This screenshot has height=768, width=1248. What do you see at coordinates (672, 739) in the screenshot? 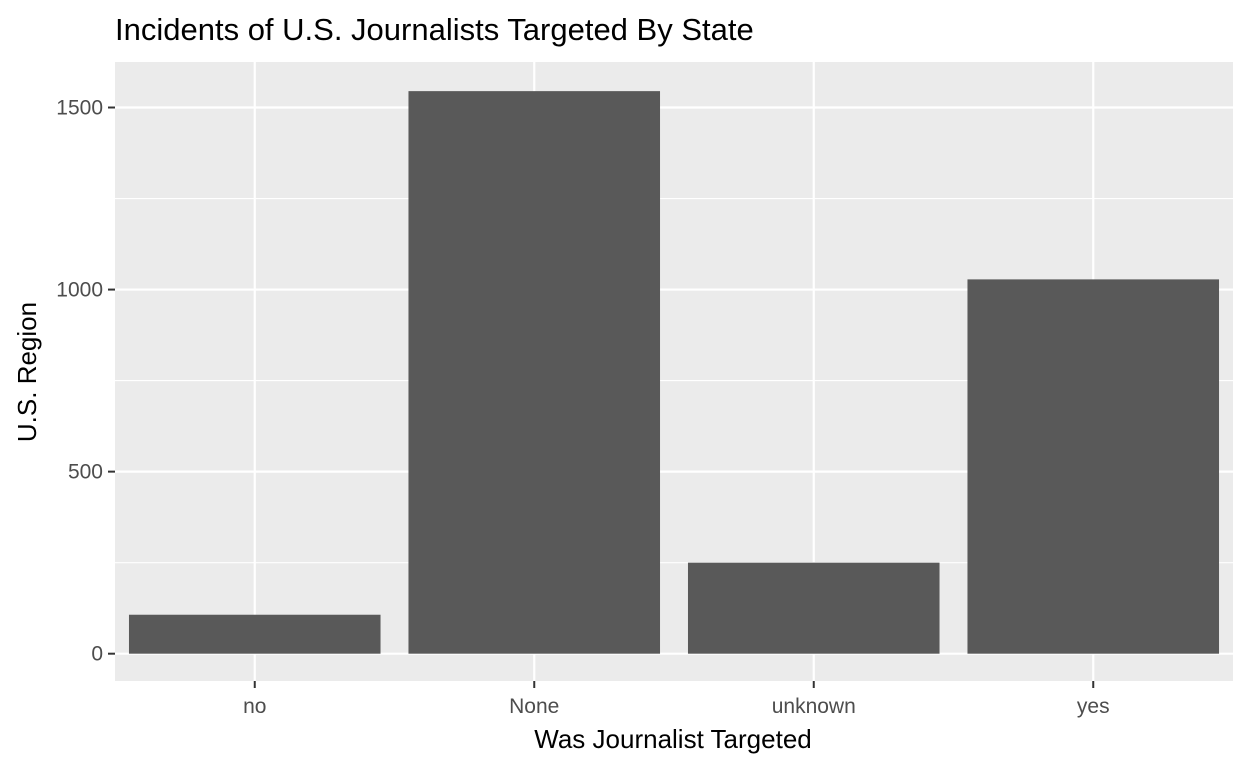
I see `x-axis-title: Was Journalist Targeted` at bounding box center [672, 739].